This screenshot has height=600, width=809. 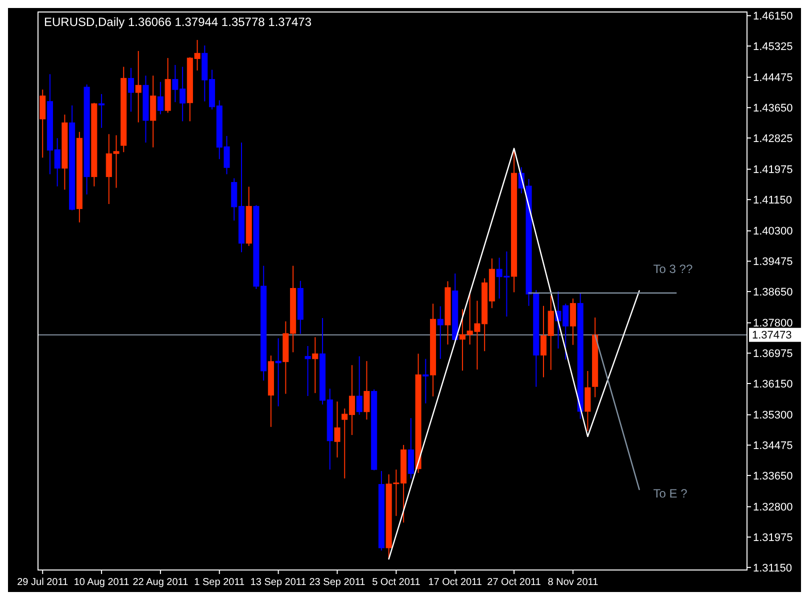 I want to click on y-tick-label: 1.39475, so click(x=773, y=262).